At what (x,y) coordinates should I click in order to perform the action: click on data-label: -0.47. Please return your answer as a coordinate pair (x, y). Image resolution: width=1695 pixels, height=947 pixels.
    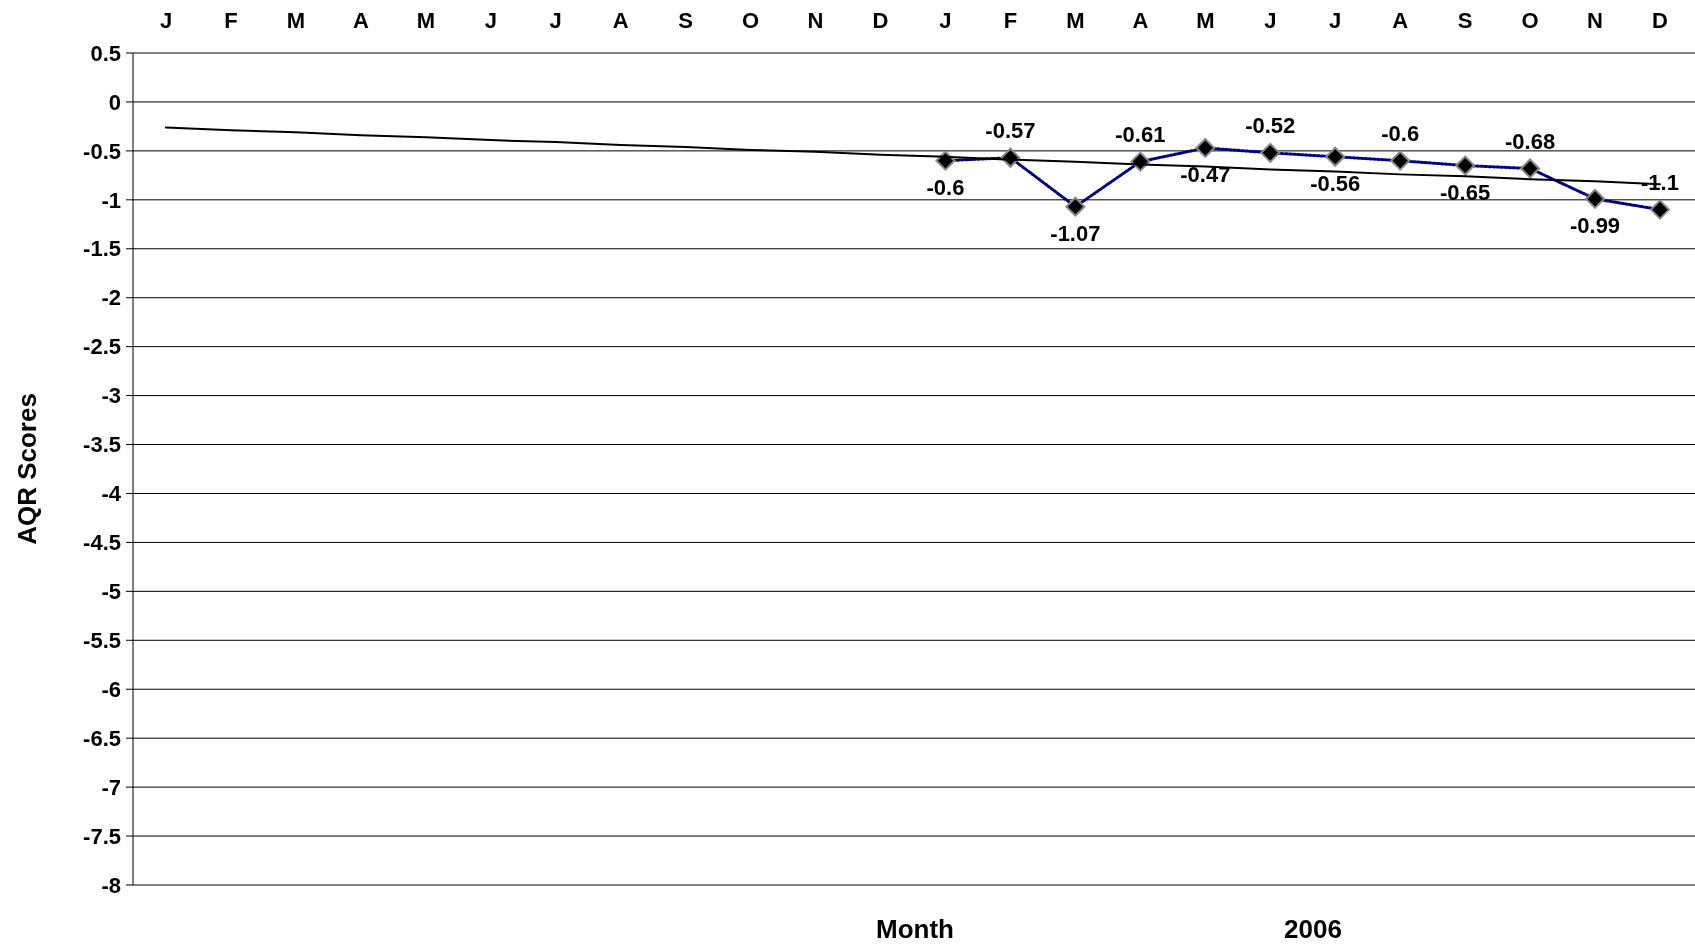
    Looking at the image, I should click on (1205, 174).